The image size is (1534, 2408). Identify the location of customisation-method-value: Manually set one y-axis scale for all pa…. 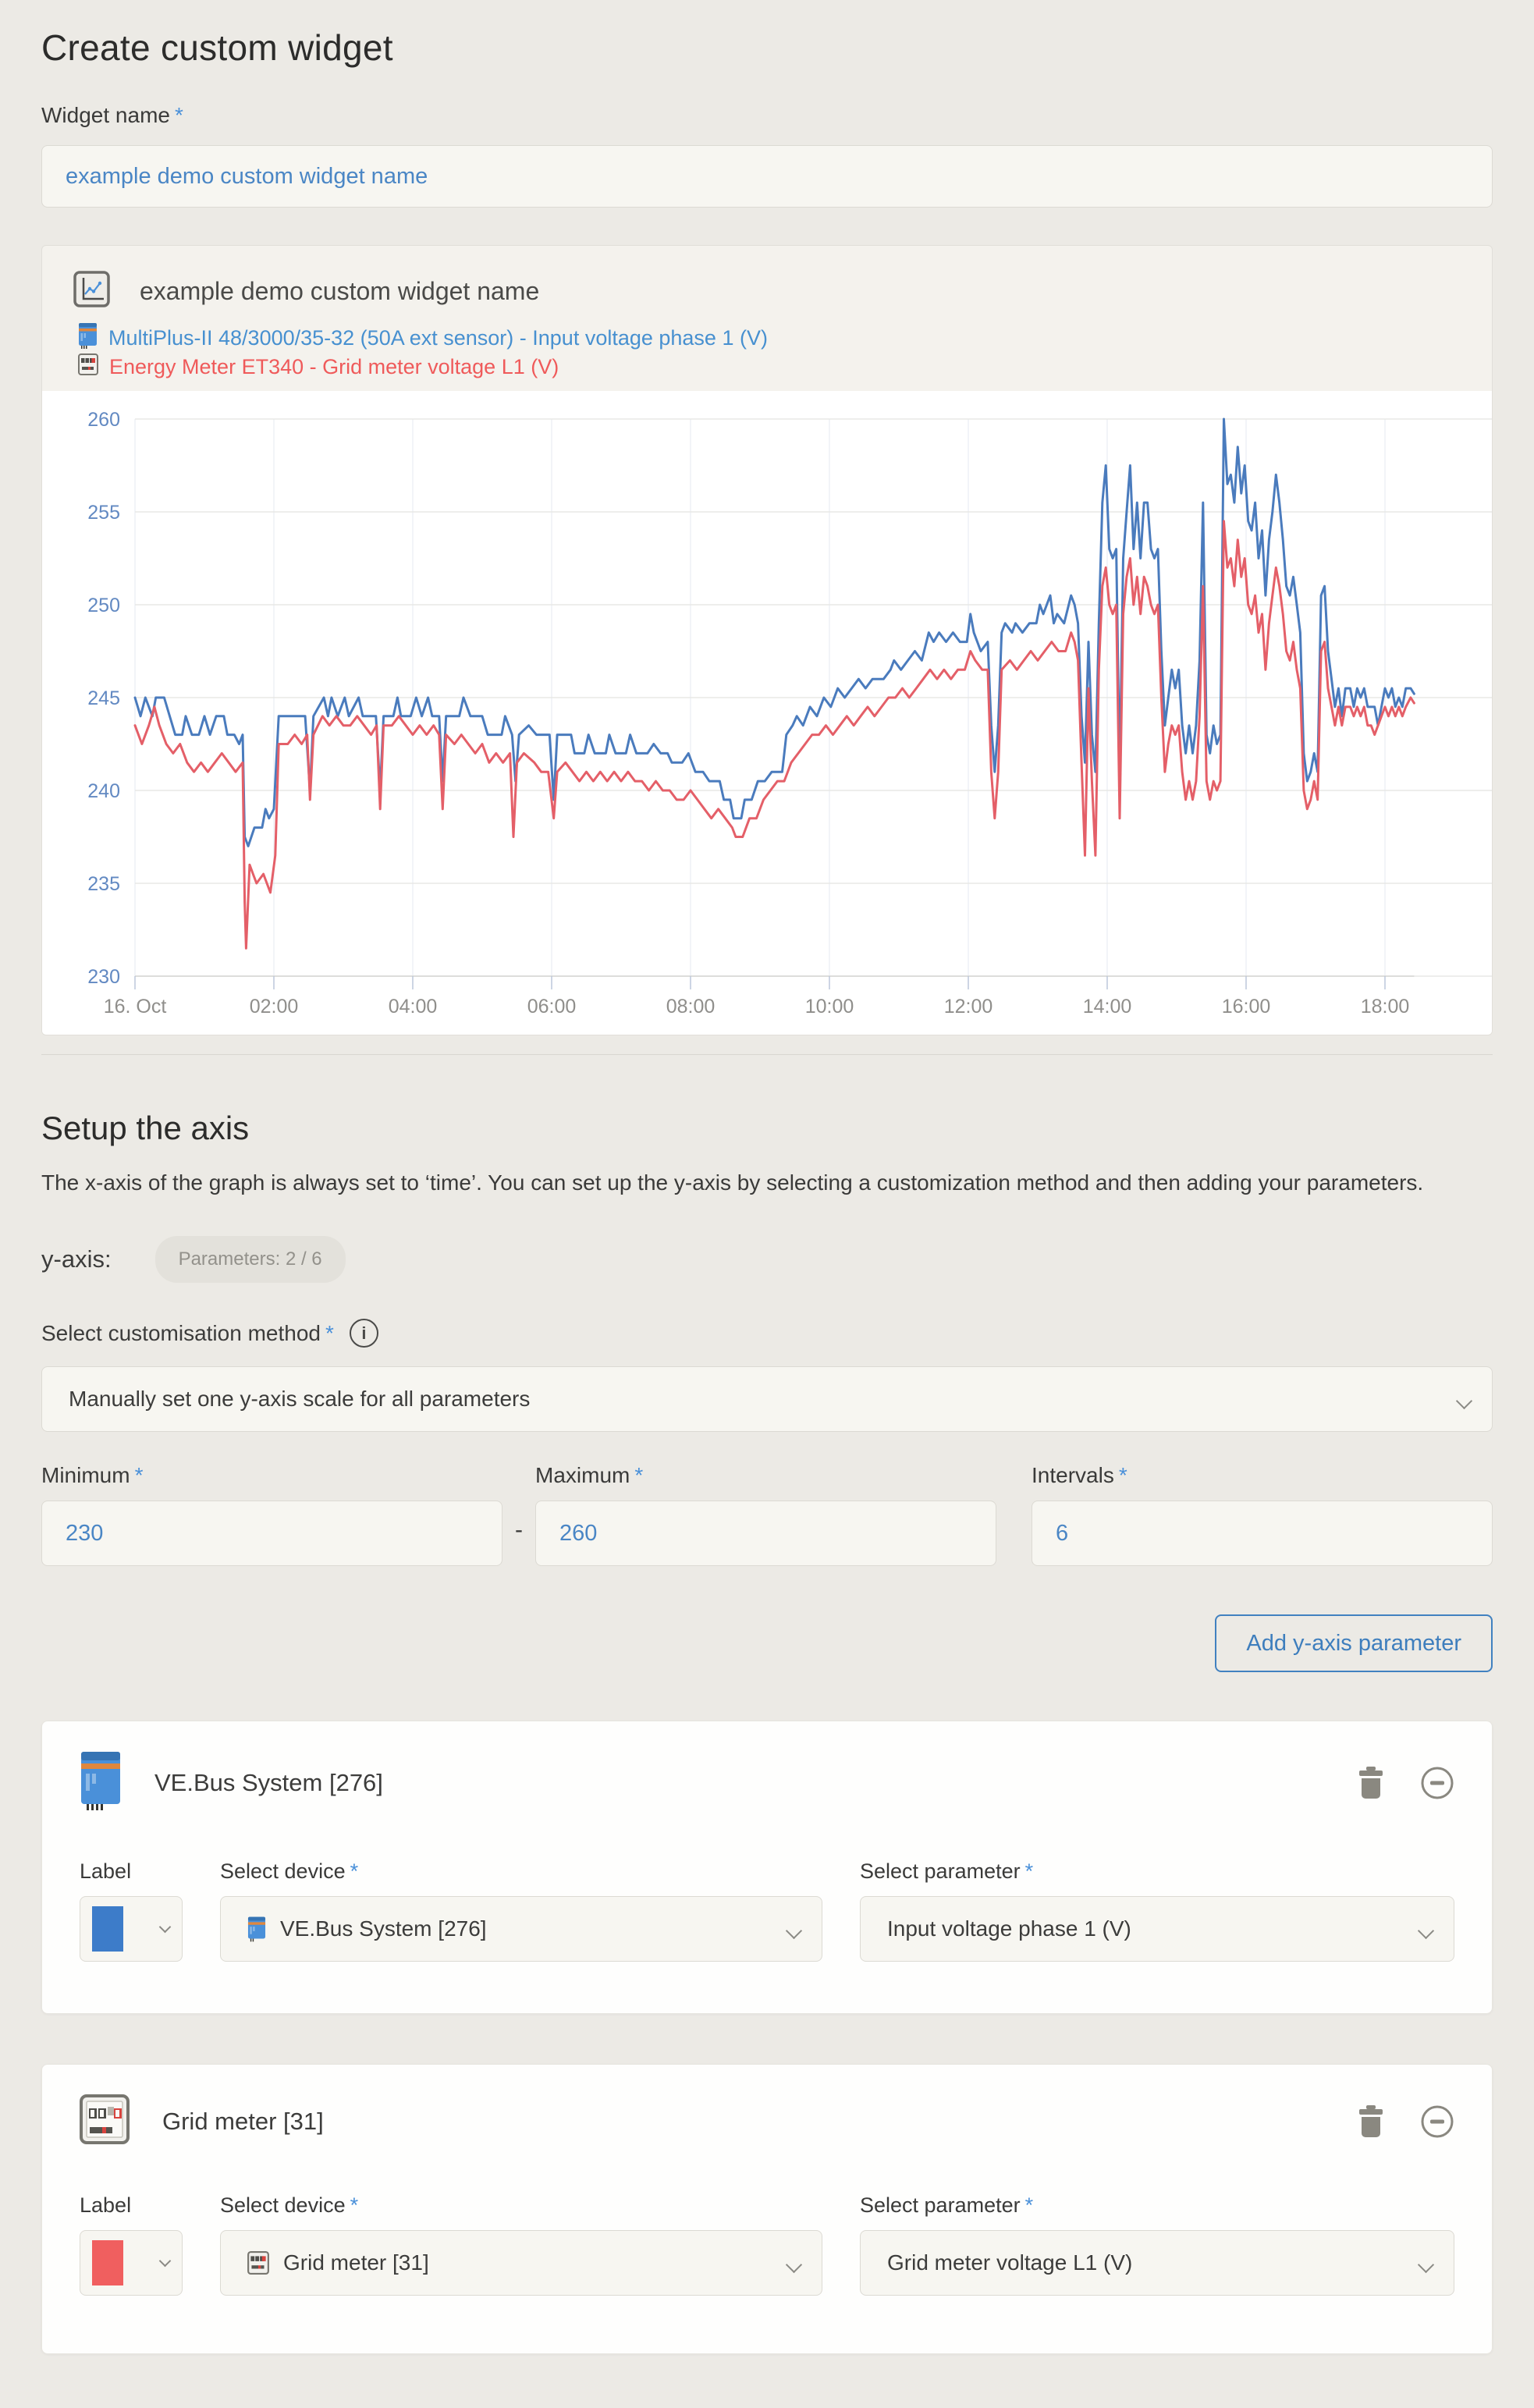
(300, 1399).